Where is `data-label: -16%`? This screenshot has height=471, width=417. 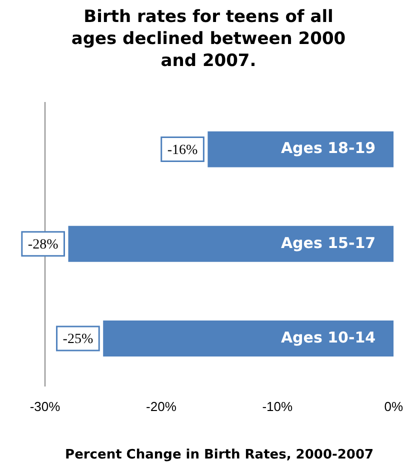
data-label: -16% is located at coordinates (182, 150).